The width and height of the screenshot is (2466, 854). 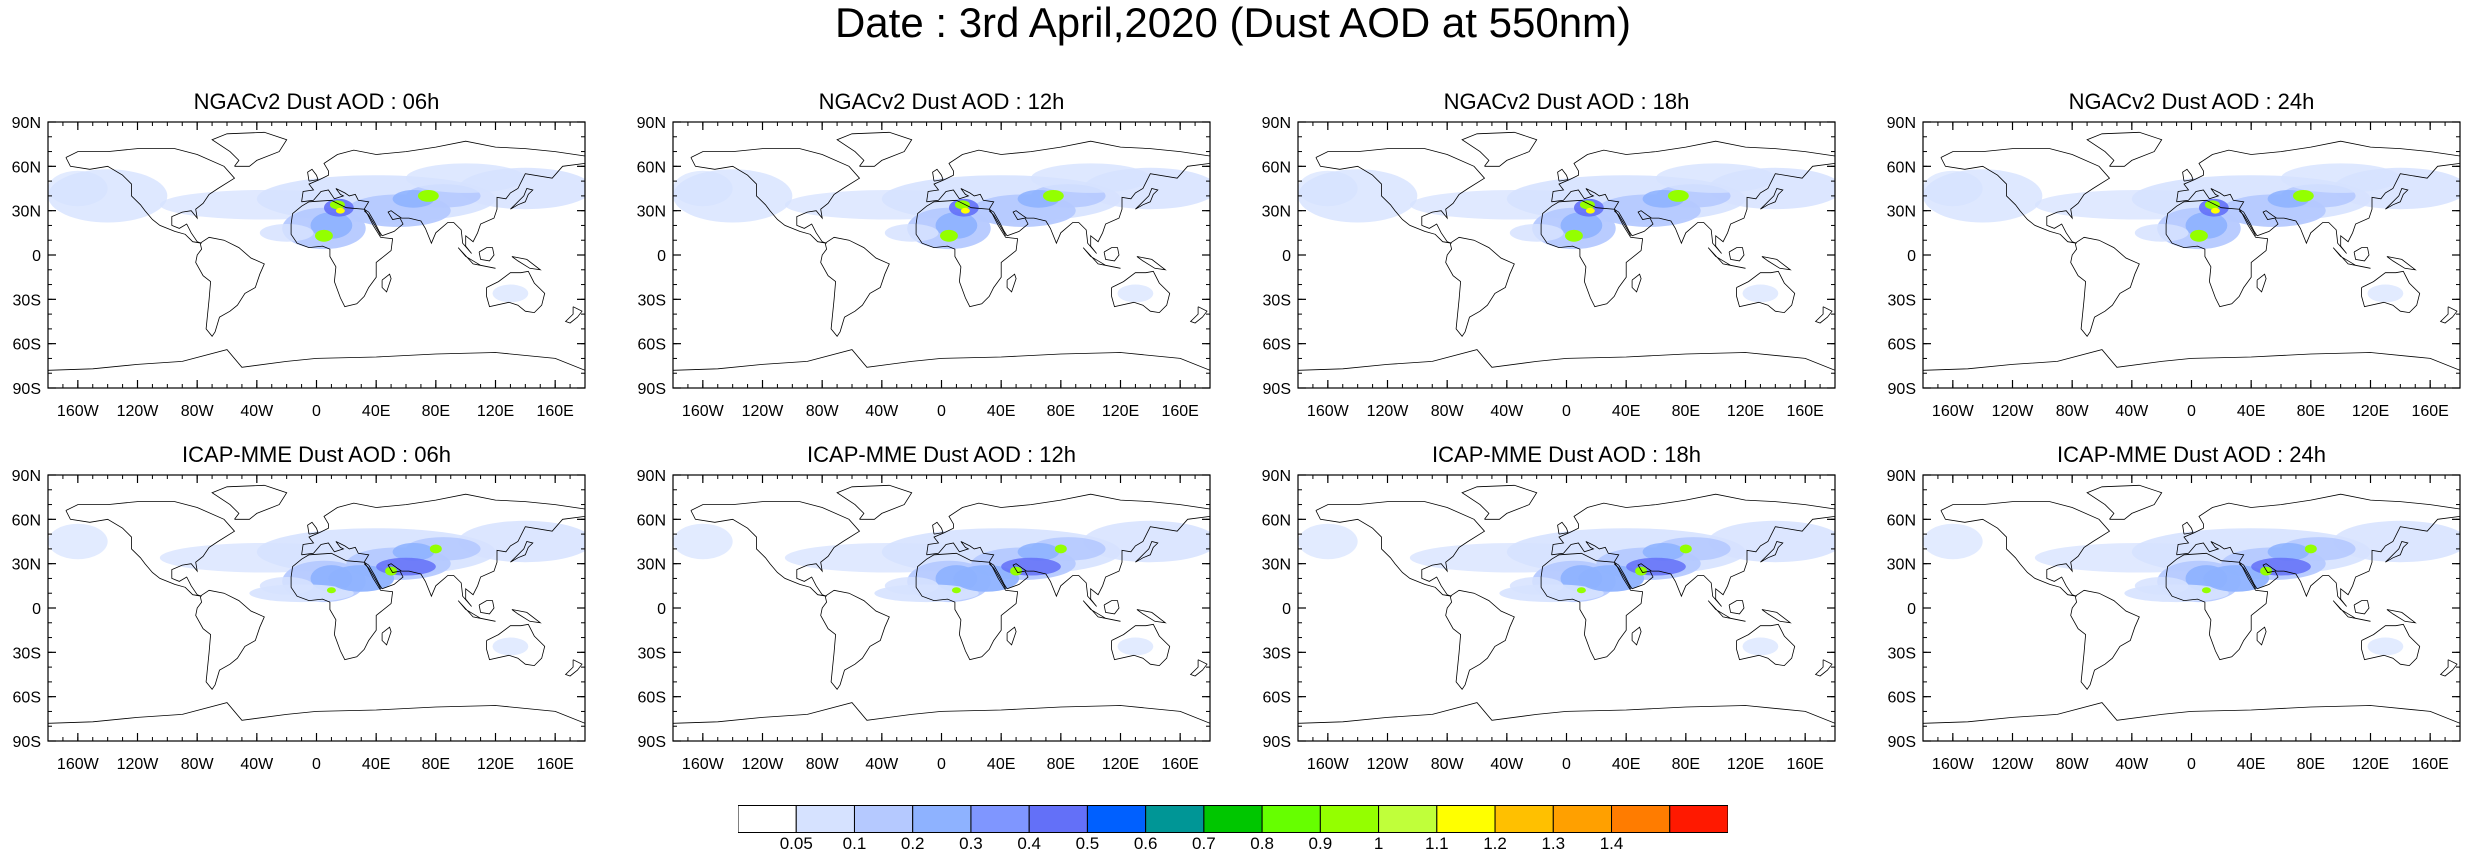 I want to click on lat-tick-label: 90N, so click(x=1276, y=123).